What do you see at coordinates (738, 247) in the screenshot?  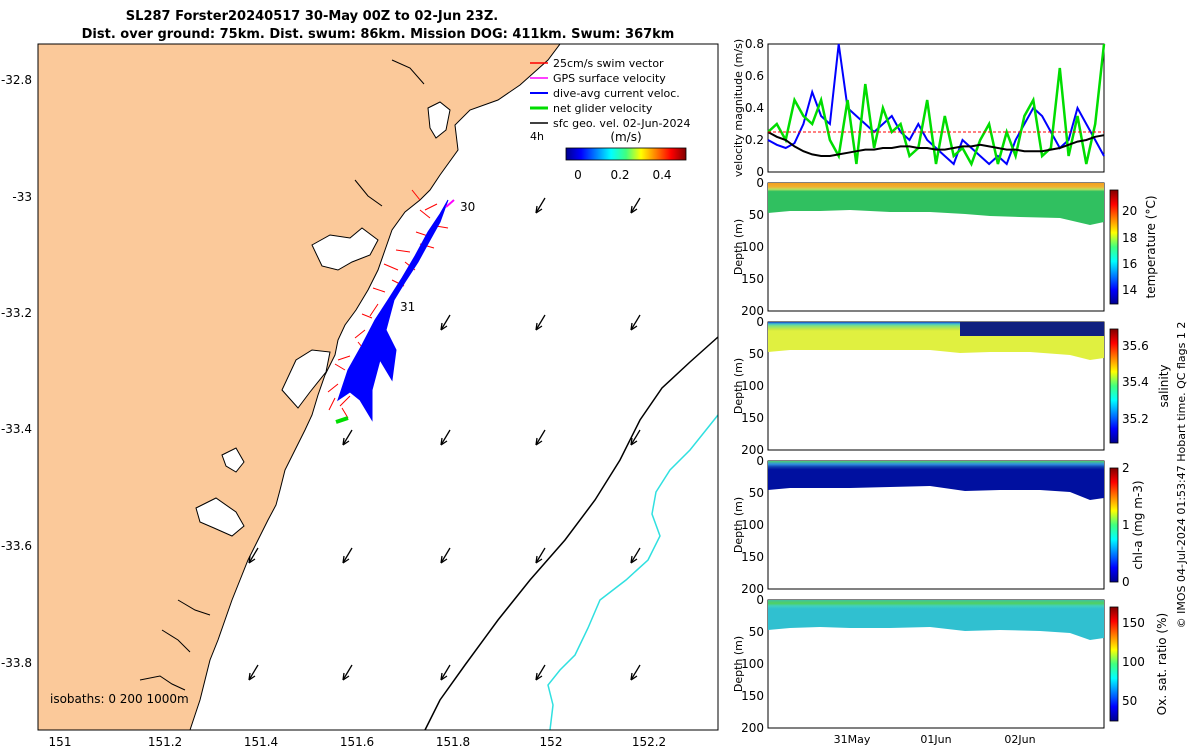 I see `temperature-y-label: Depth (m)` at bounding box center [738, 247].